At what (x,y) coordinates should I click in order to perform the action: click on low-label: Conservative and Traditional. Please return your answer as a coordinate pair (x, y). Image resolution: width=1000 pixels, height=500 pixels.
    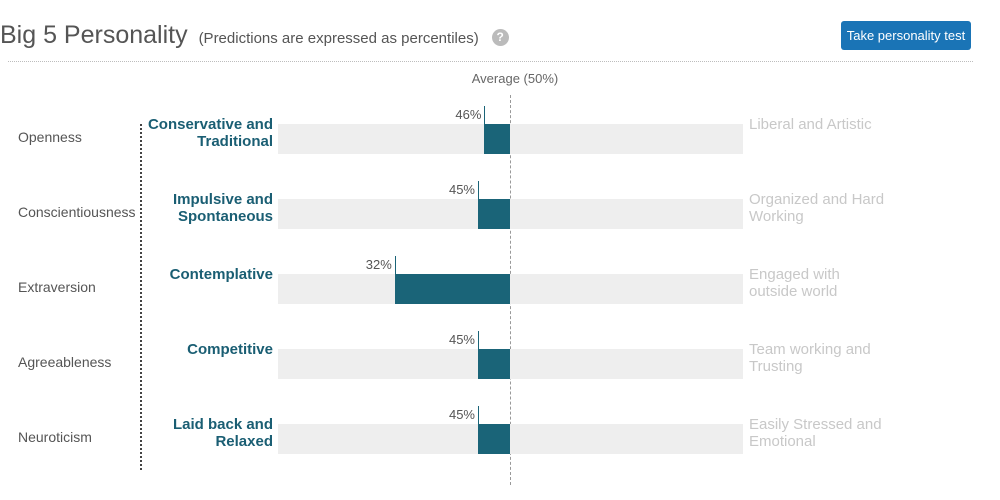
    Looking at the image, I should click on (210, 133).